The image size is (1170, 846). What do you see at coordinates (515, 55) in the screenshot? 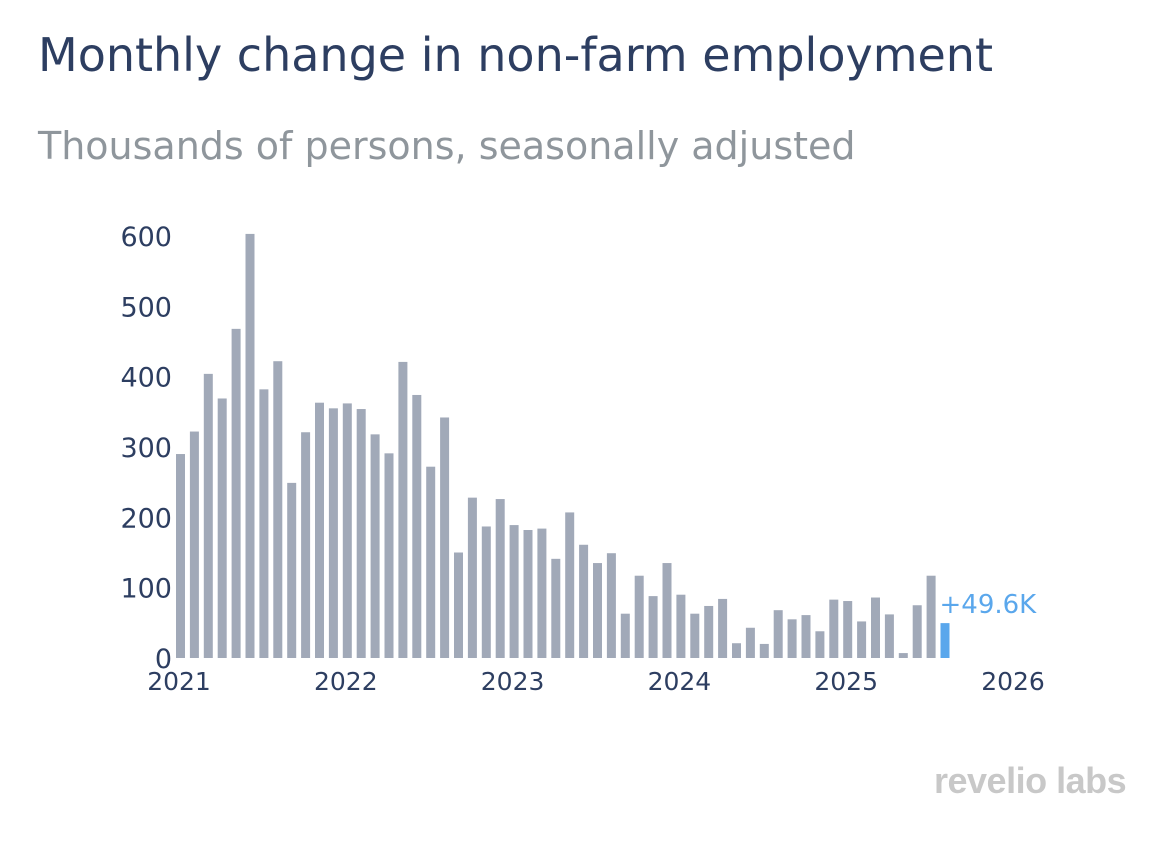
I see `chart-title: Monthly change in non-farm employment` at bounding box center [515, 55].